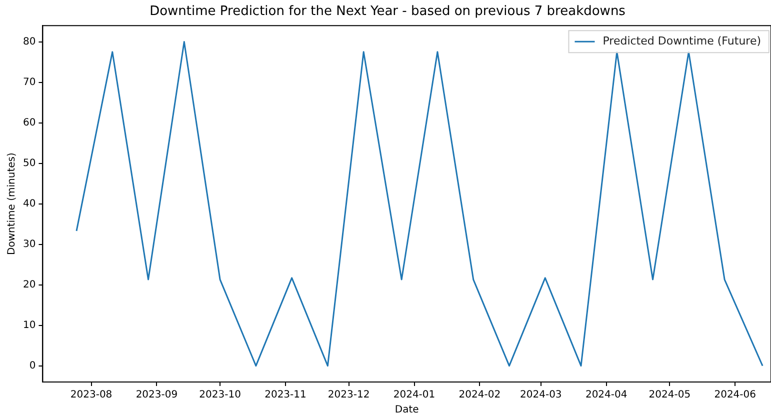  Describe the element at coordinates (29, 163) in the screenshot. I see `y-tick-label: 50` at that location.